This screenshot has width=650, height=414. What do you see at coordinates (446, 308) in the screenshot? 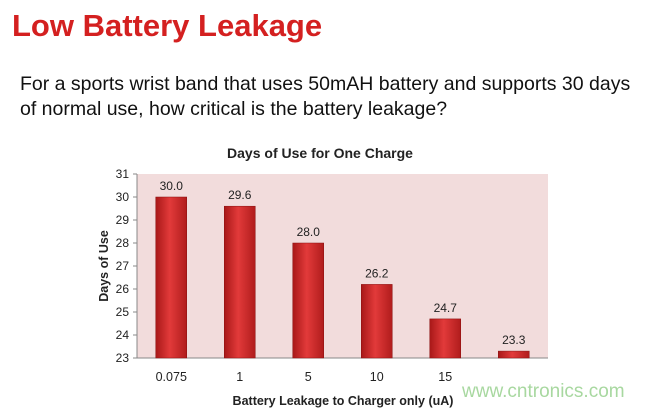
I see `data-label: 24.7` at bounding box center [446, 308].